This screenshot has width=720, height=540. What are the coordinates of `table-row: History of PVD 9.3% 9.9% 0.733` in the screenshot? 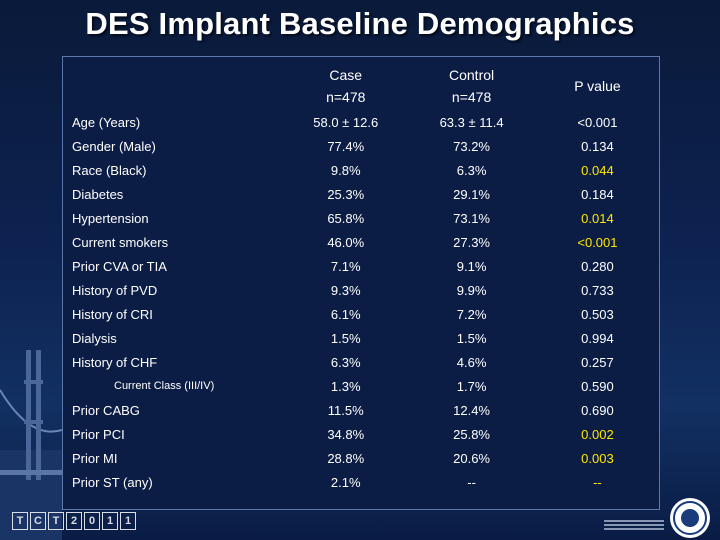 It's located at (365, 290).